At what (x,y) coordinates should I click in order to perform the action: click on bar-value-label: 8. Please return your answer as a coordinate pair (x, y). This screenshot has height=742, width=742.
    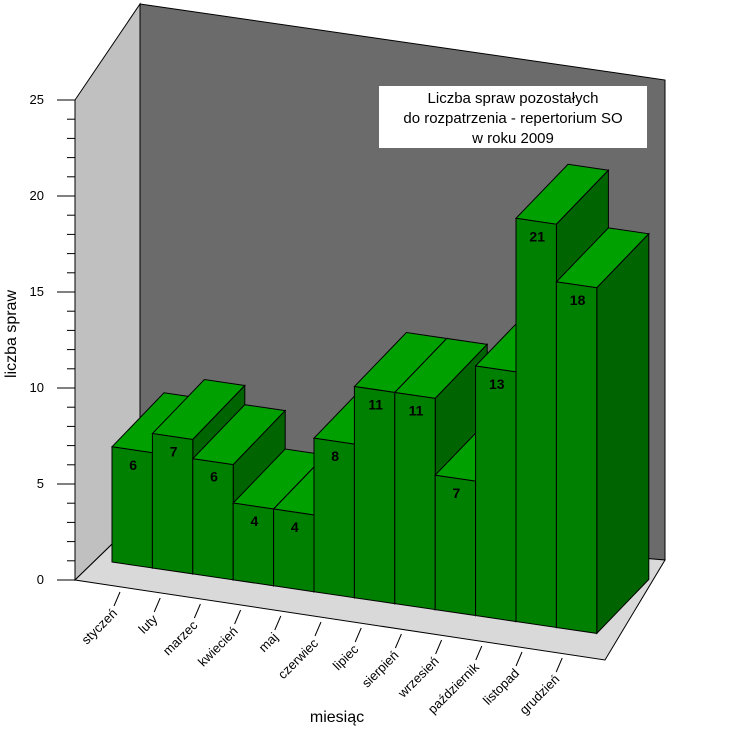
    Looking at the image, I should click on (335, 456).